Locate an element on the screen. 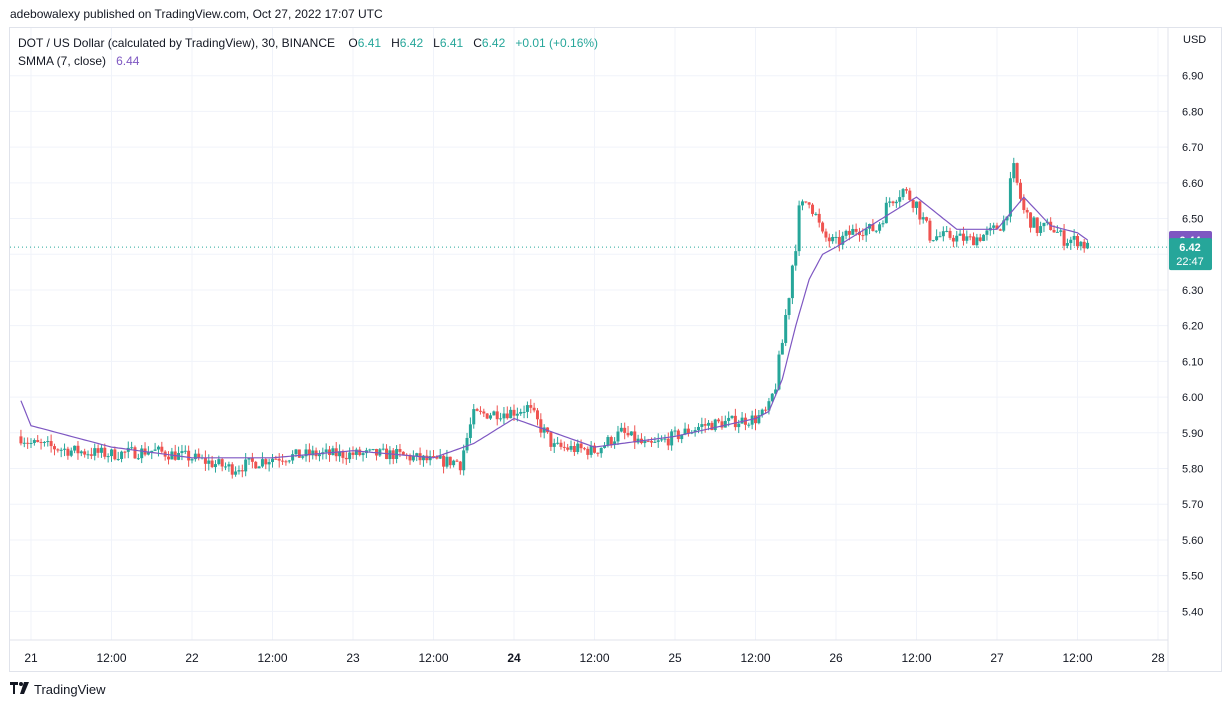 This screenshot has height=707, width=1232. price-tick-label: 5.80 is located at coordinates (1192, 470).